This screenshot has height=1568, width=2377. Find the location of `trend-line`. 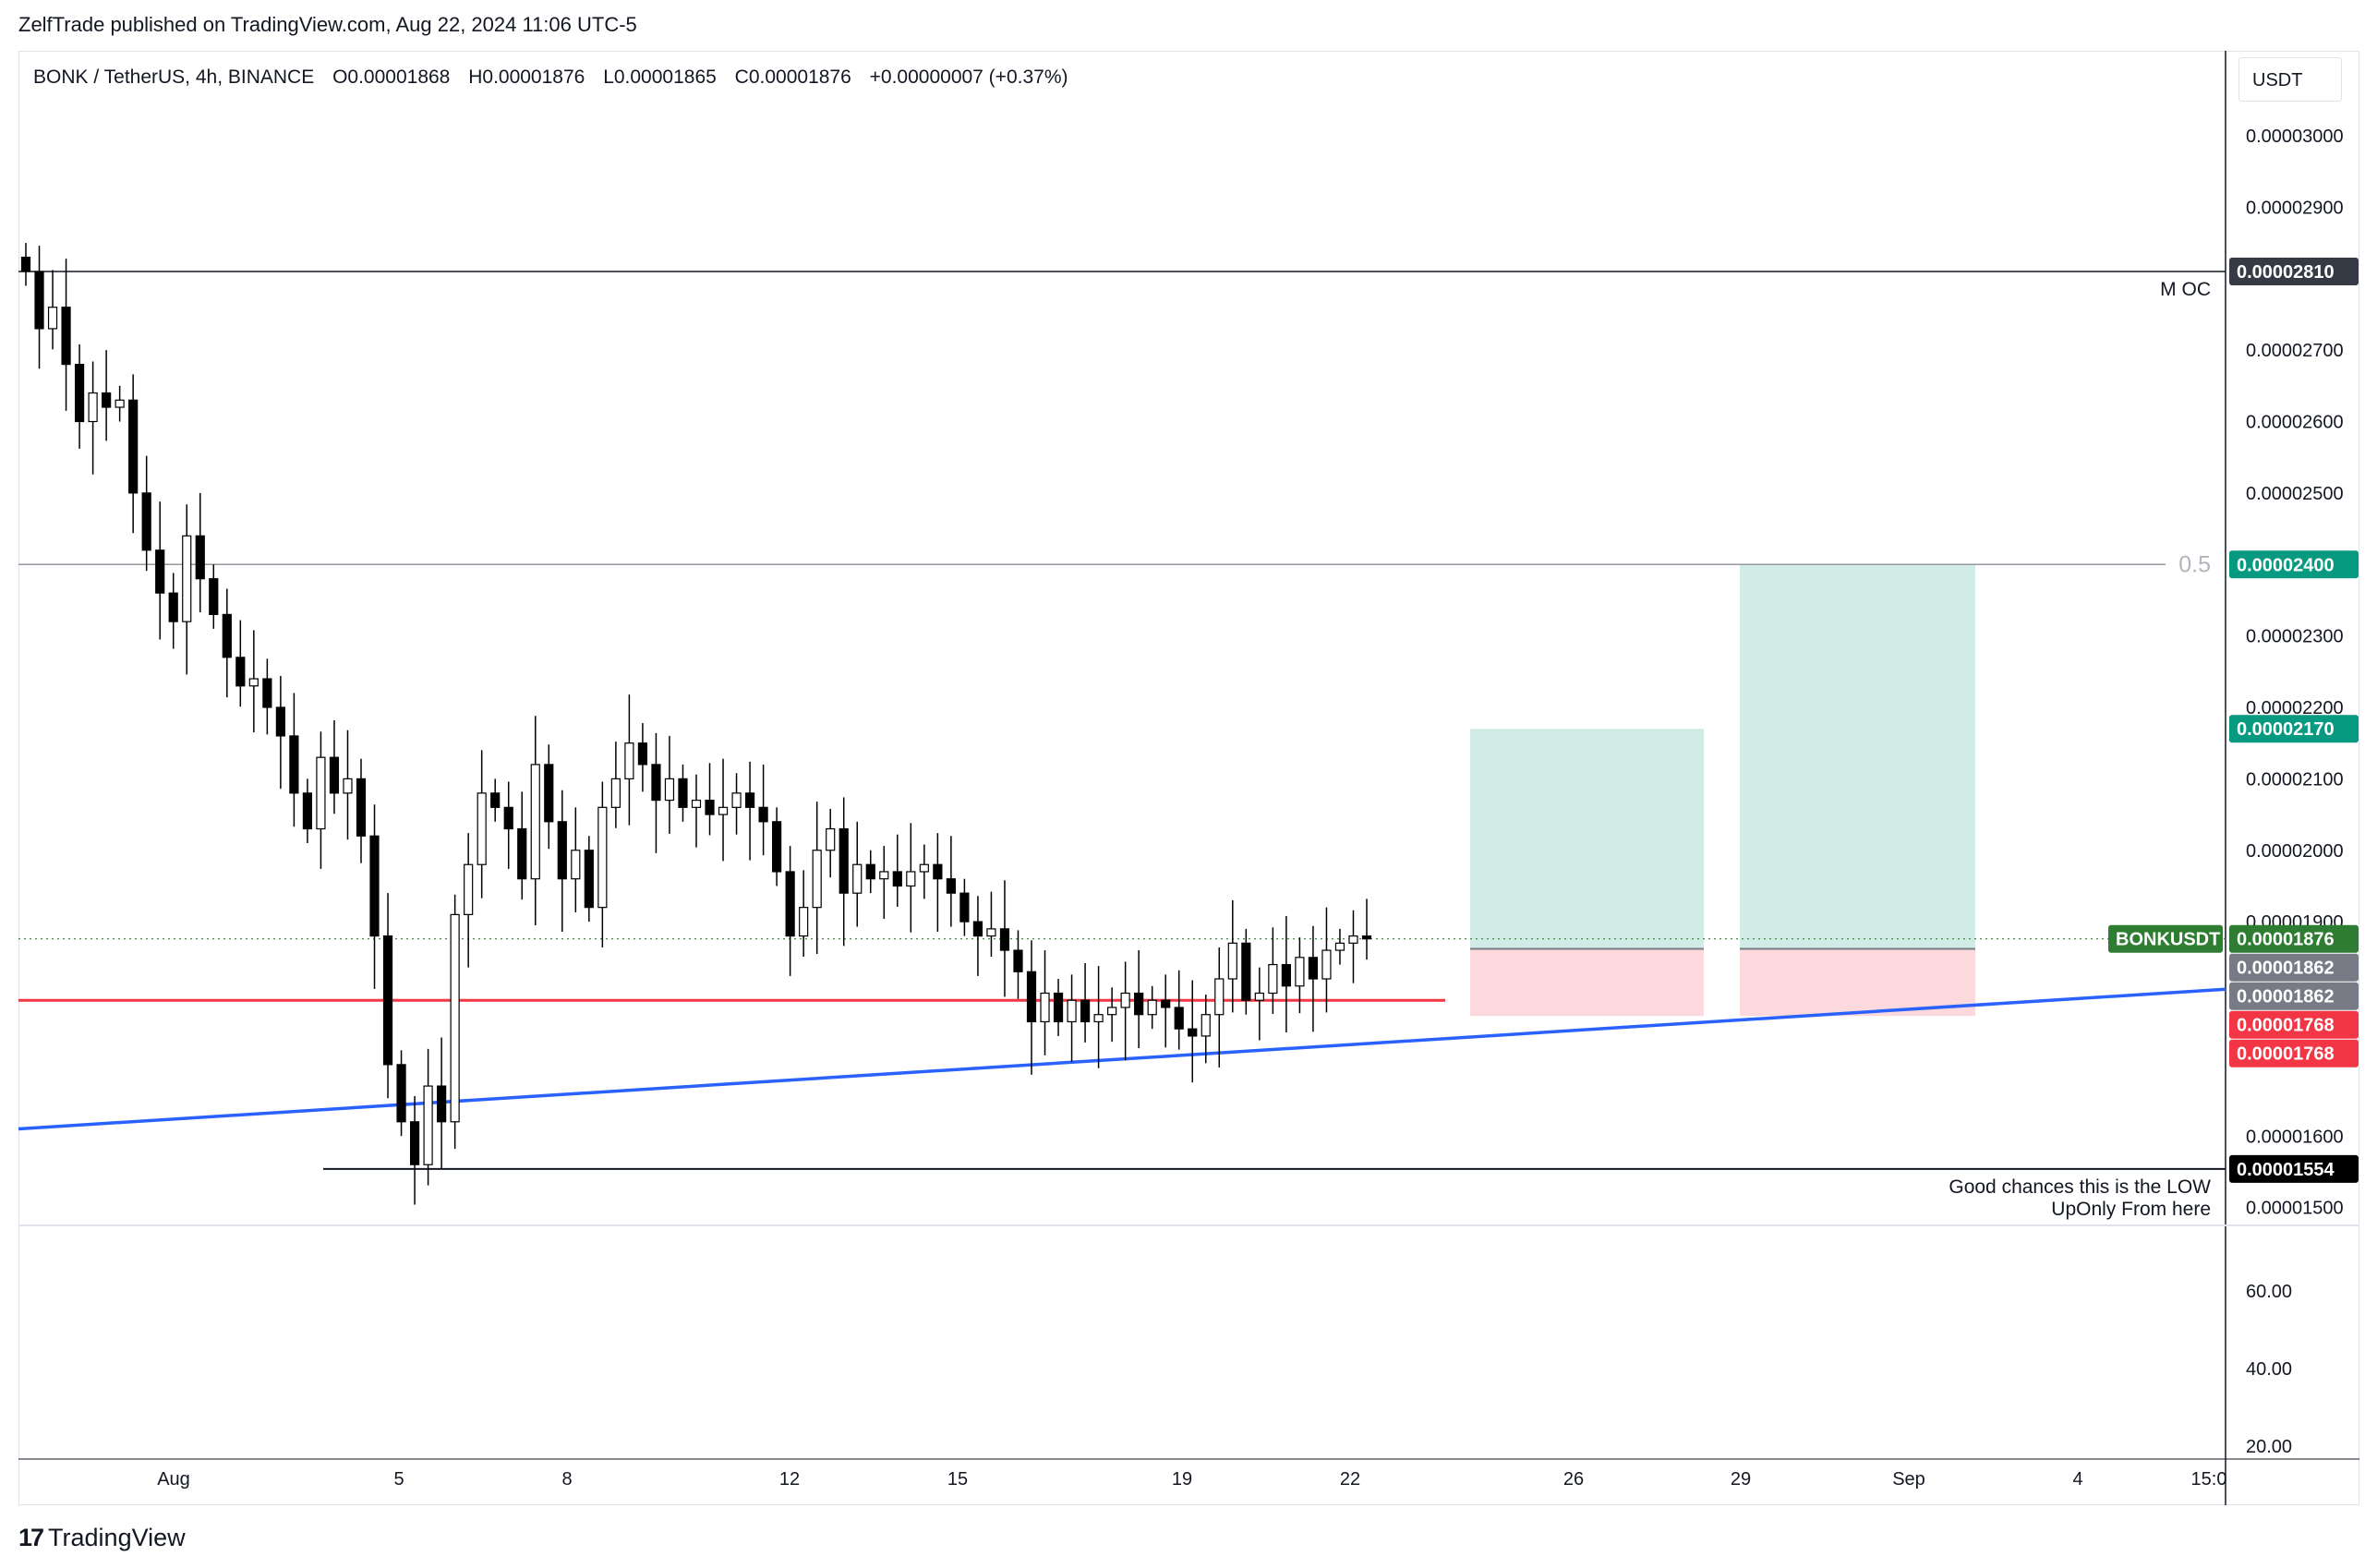

trend-line is located at coordinates (1122, 1059).